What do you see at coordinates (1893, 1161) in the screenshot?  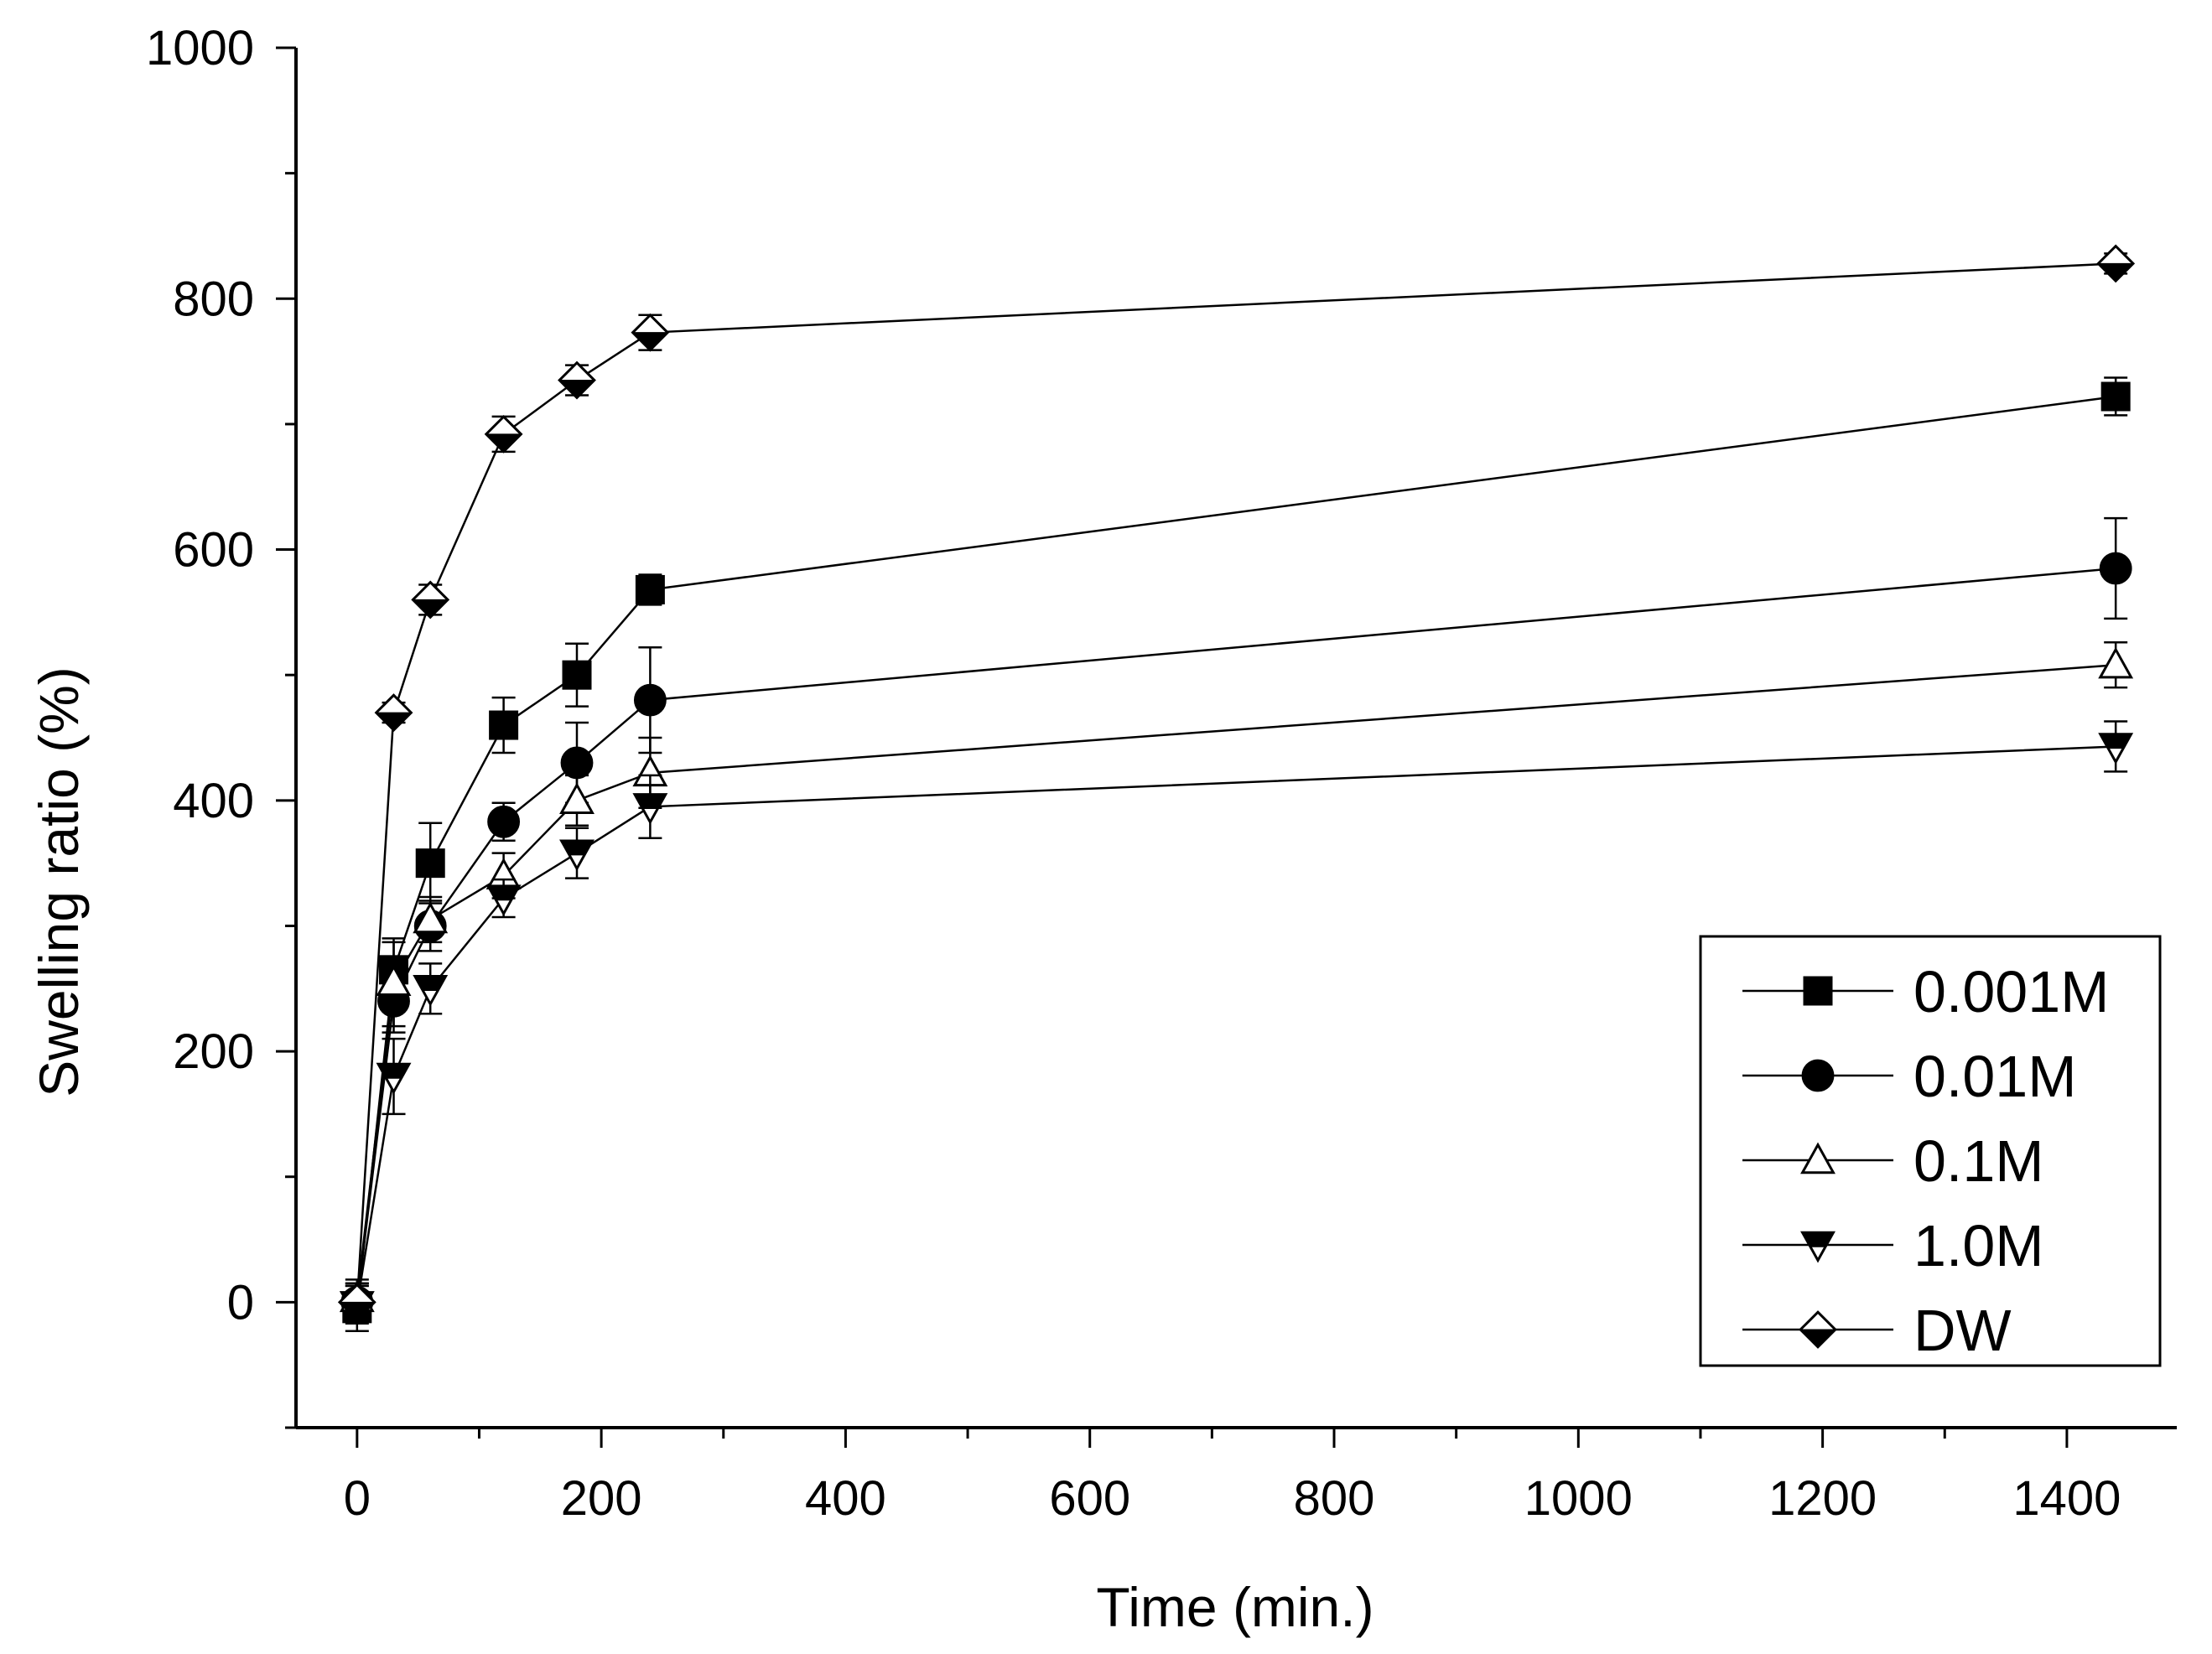 I see `legend-item-0.1M: 0.1M` at bounding box center [1893, 1161].